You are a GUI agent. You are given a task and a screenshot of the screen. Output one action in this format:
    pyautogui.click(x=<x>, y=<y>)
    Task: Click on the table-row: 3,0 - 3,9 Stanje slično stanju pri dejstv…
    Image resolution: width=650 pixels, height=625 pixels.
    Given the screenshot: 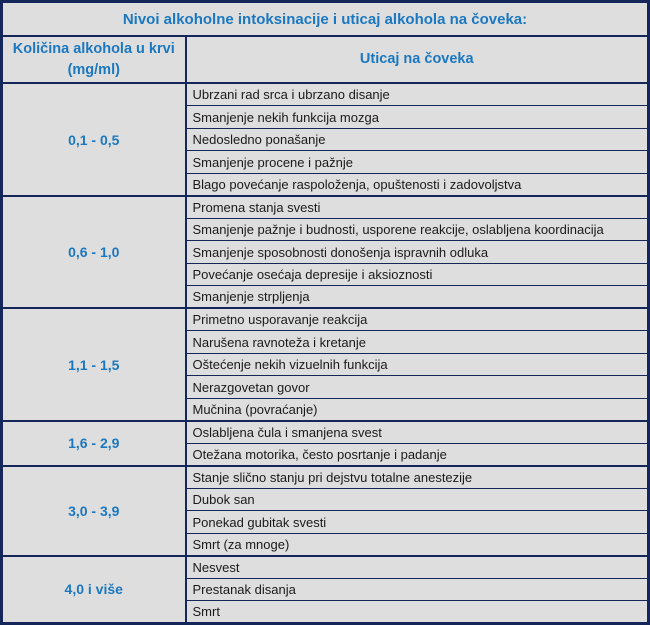 What is the action you would take?
    pyautogui.click(x=325, y=510)
    